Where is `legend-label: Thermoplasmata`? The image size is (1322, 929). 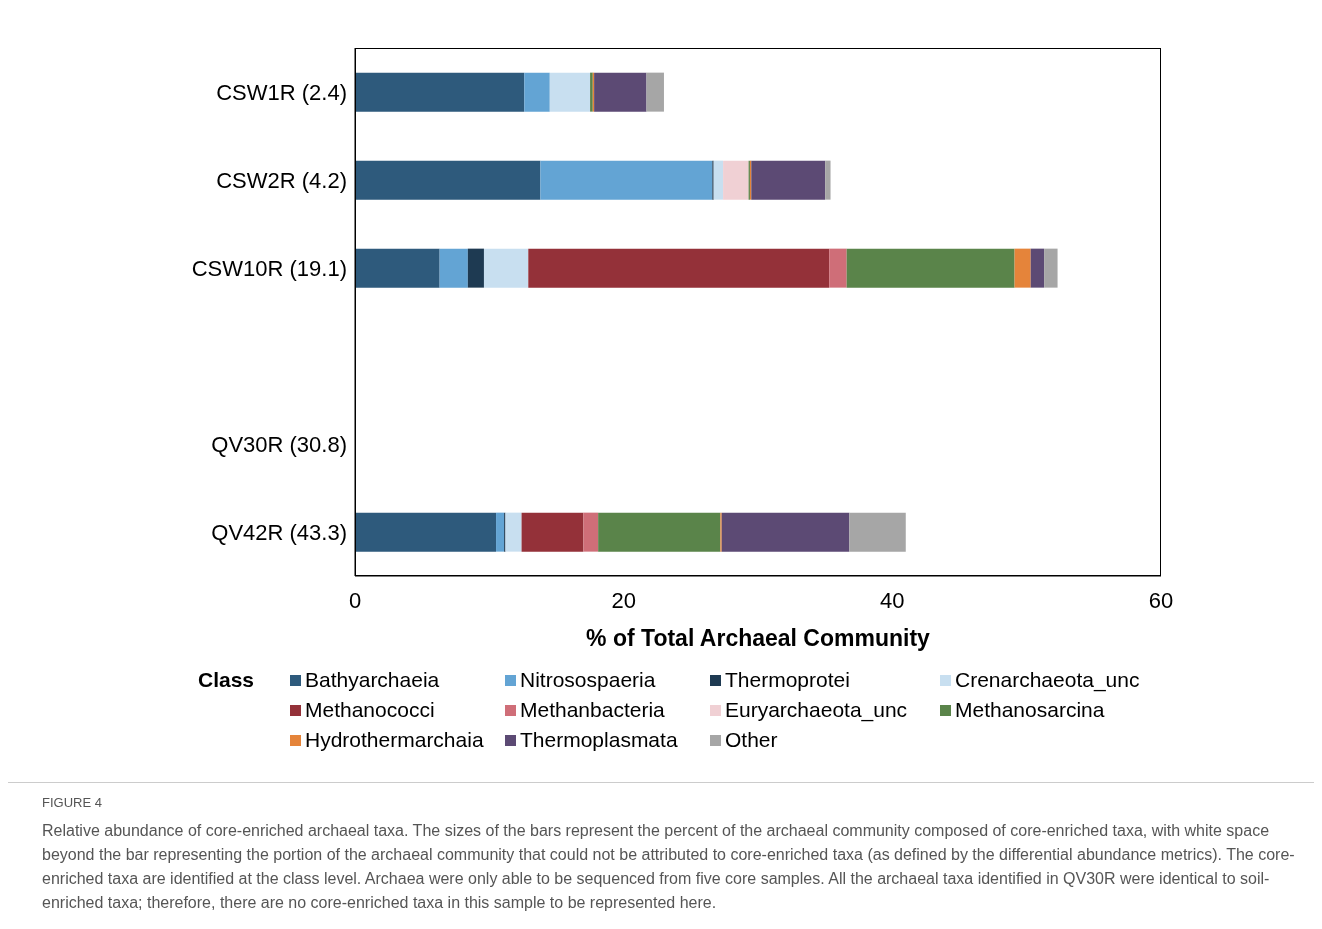
legend-label: Thermoplasmata is located at coordinates (599, 740).